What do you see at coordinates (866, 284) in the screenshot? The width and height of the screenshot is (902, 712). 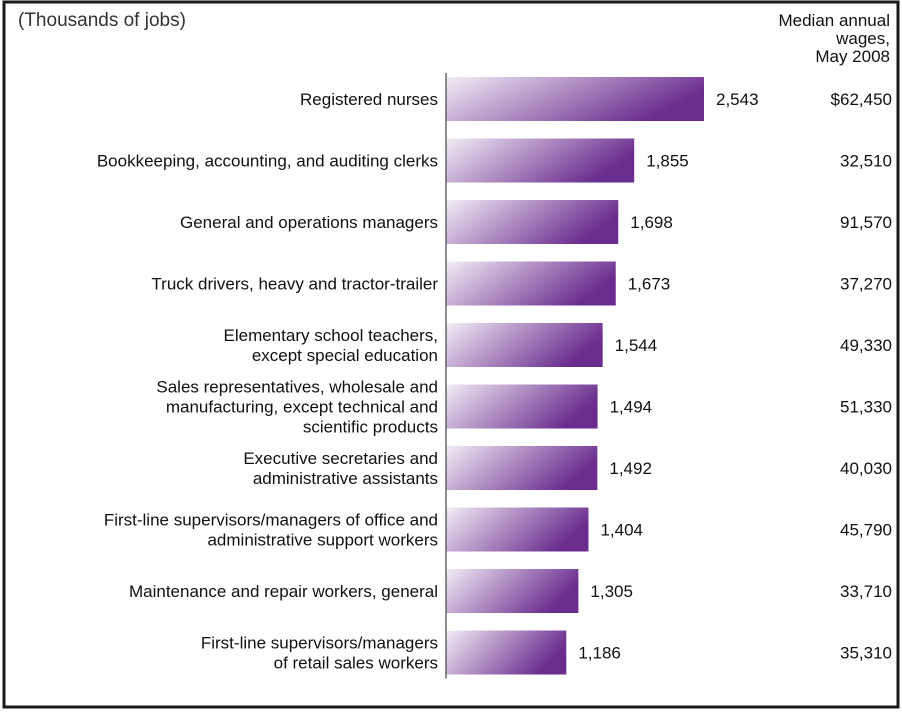 I see `wage-label: 37,270` at bounding box center [866, 284].